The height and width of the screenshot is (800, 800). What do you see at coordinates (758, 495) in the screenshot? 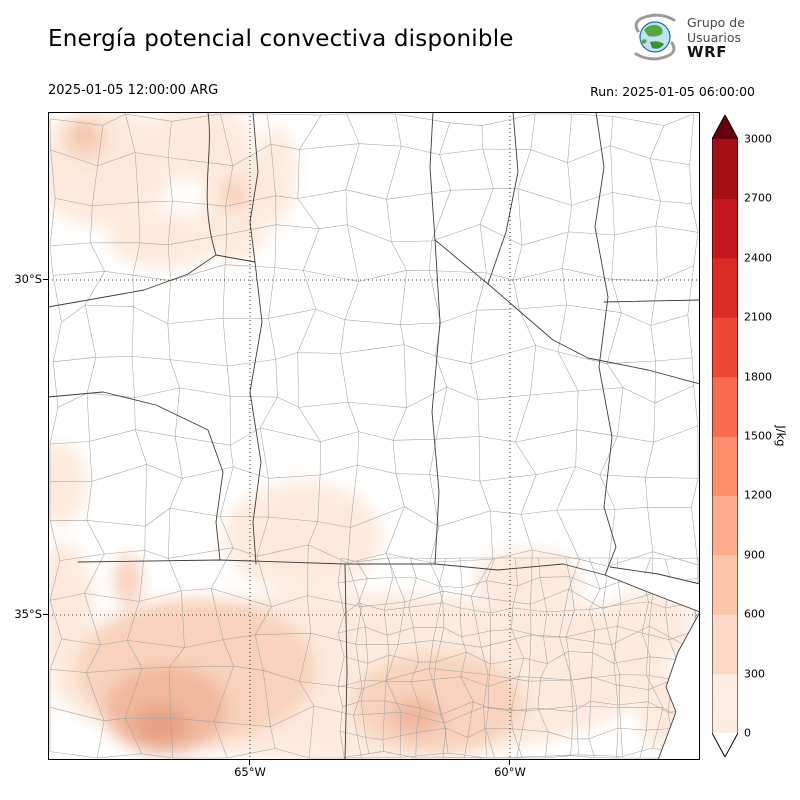
I see `colorbar-tick-label: 1200` at bounding box center [758, 495].